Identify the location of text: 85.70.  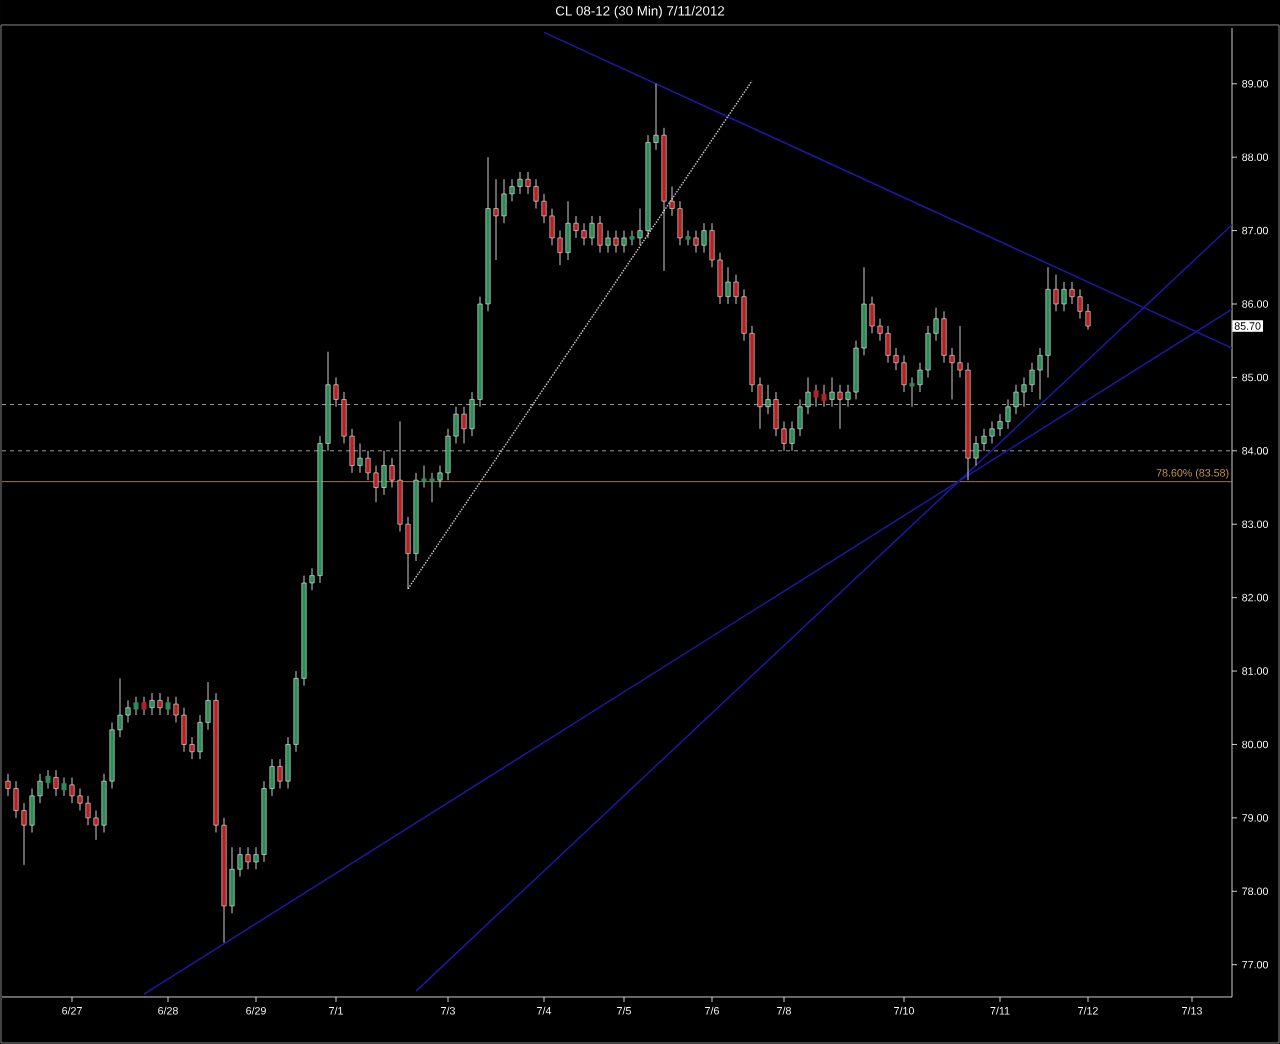
(1247, 326).